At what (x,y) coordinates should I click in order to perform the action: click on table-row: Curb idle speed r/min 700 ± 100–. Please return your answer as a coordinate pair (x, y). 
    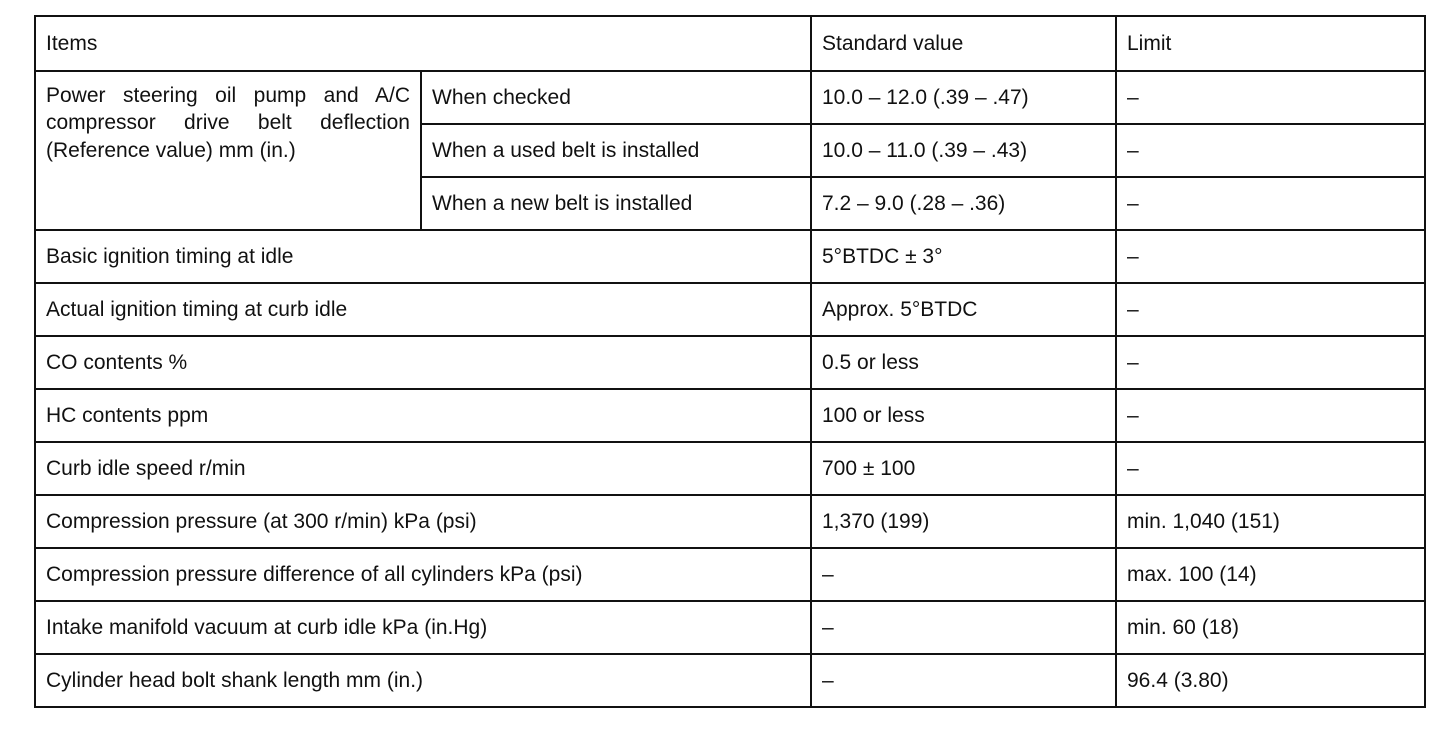
    Looking at the image, I should click on (730, 468).